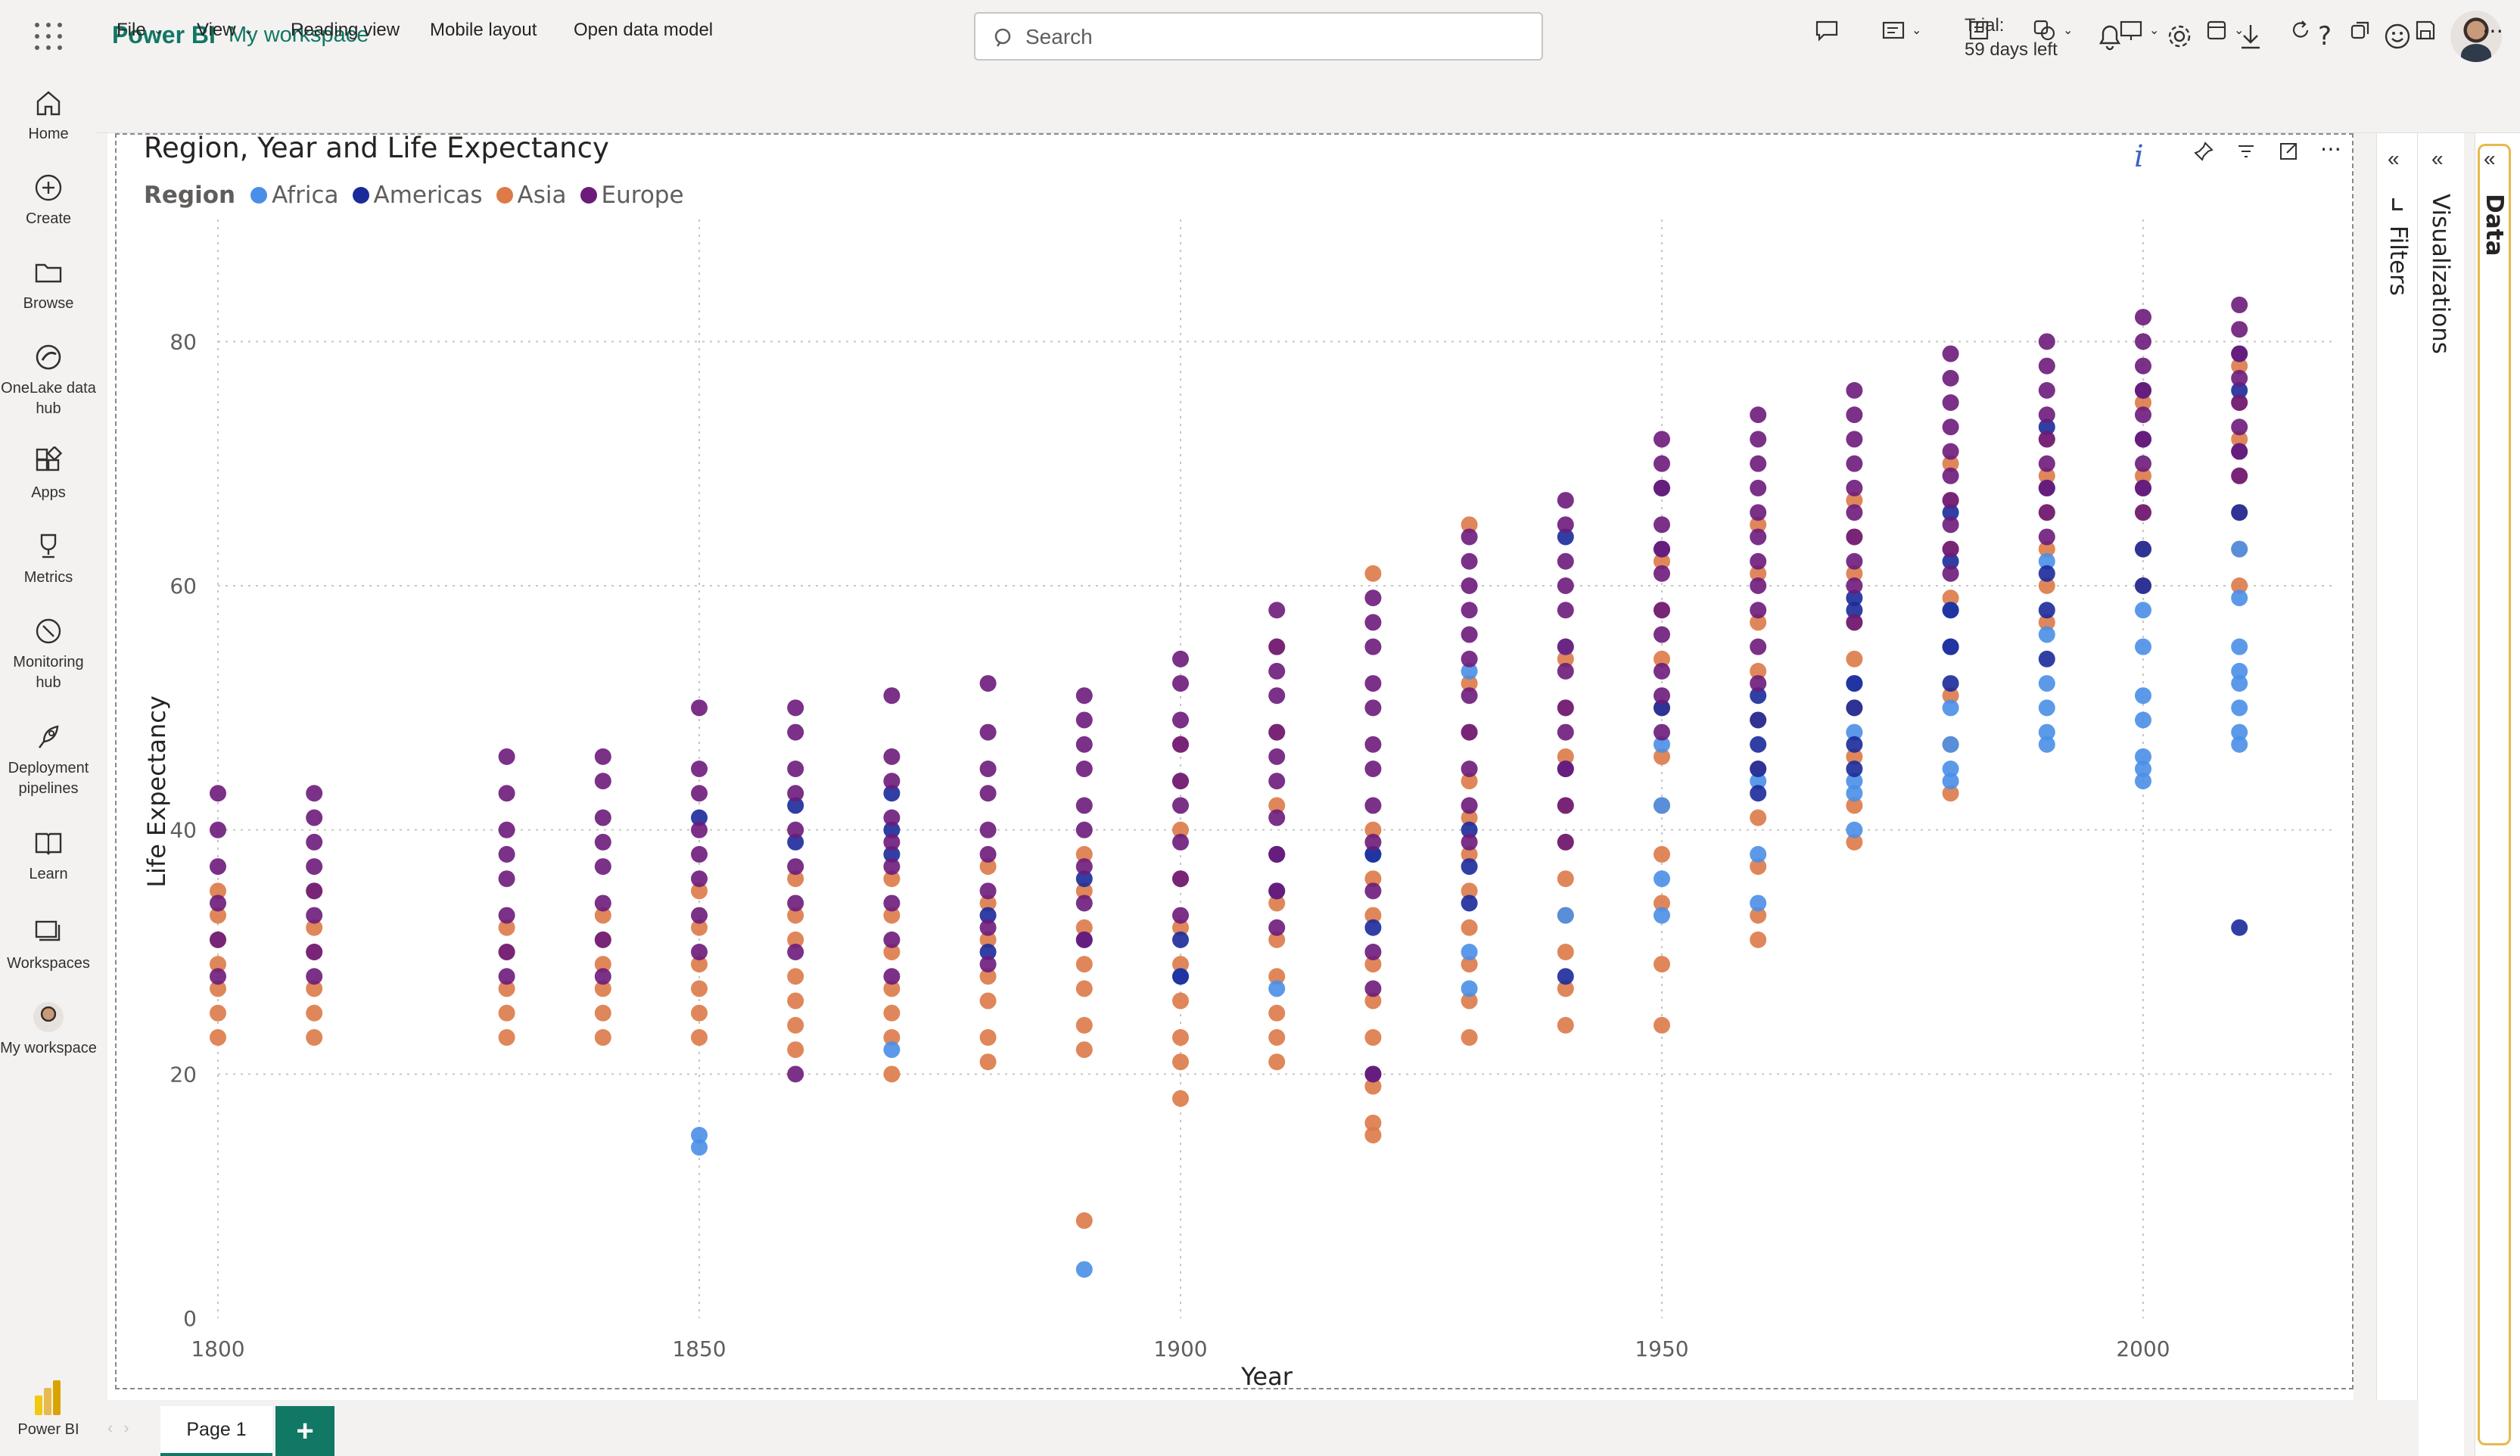  Describe the element at coordinates (216, 1431) in the screenshot. I see `page-tab-1: Page 1` at that location.